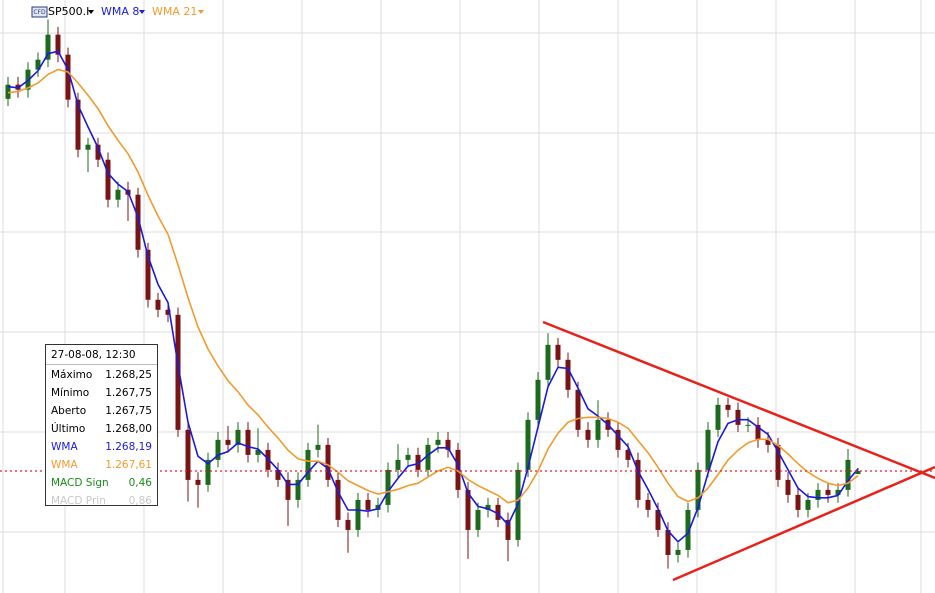  I want to click on trend-line-upper, so click(738, 400).